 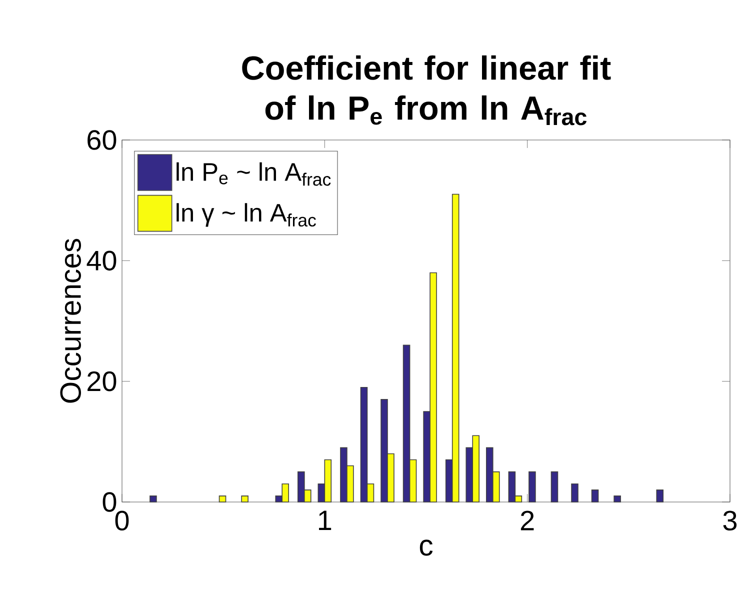 I want to click on y-tick-label: 0, so click(x=109, y=502).